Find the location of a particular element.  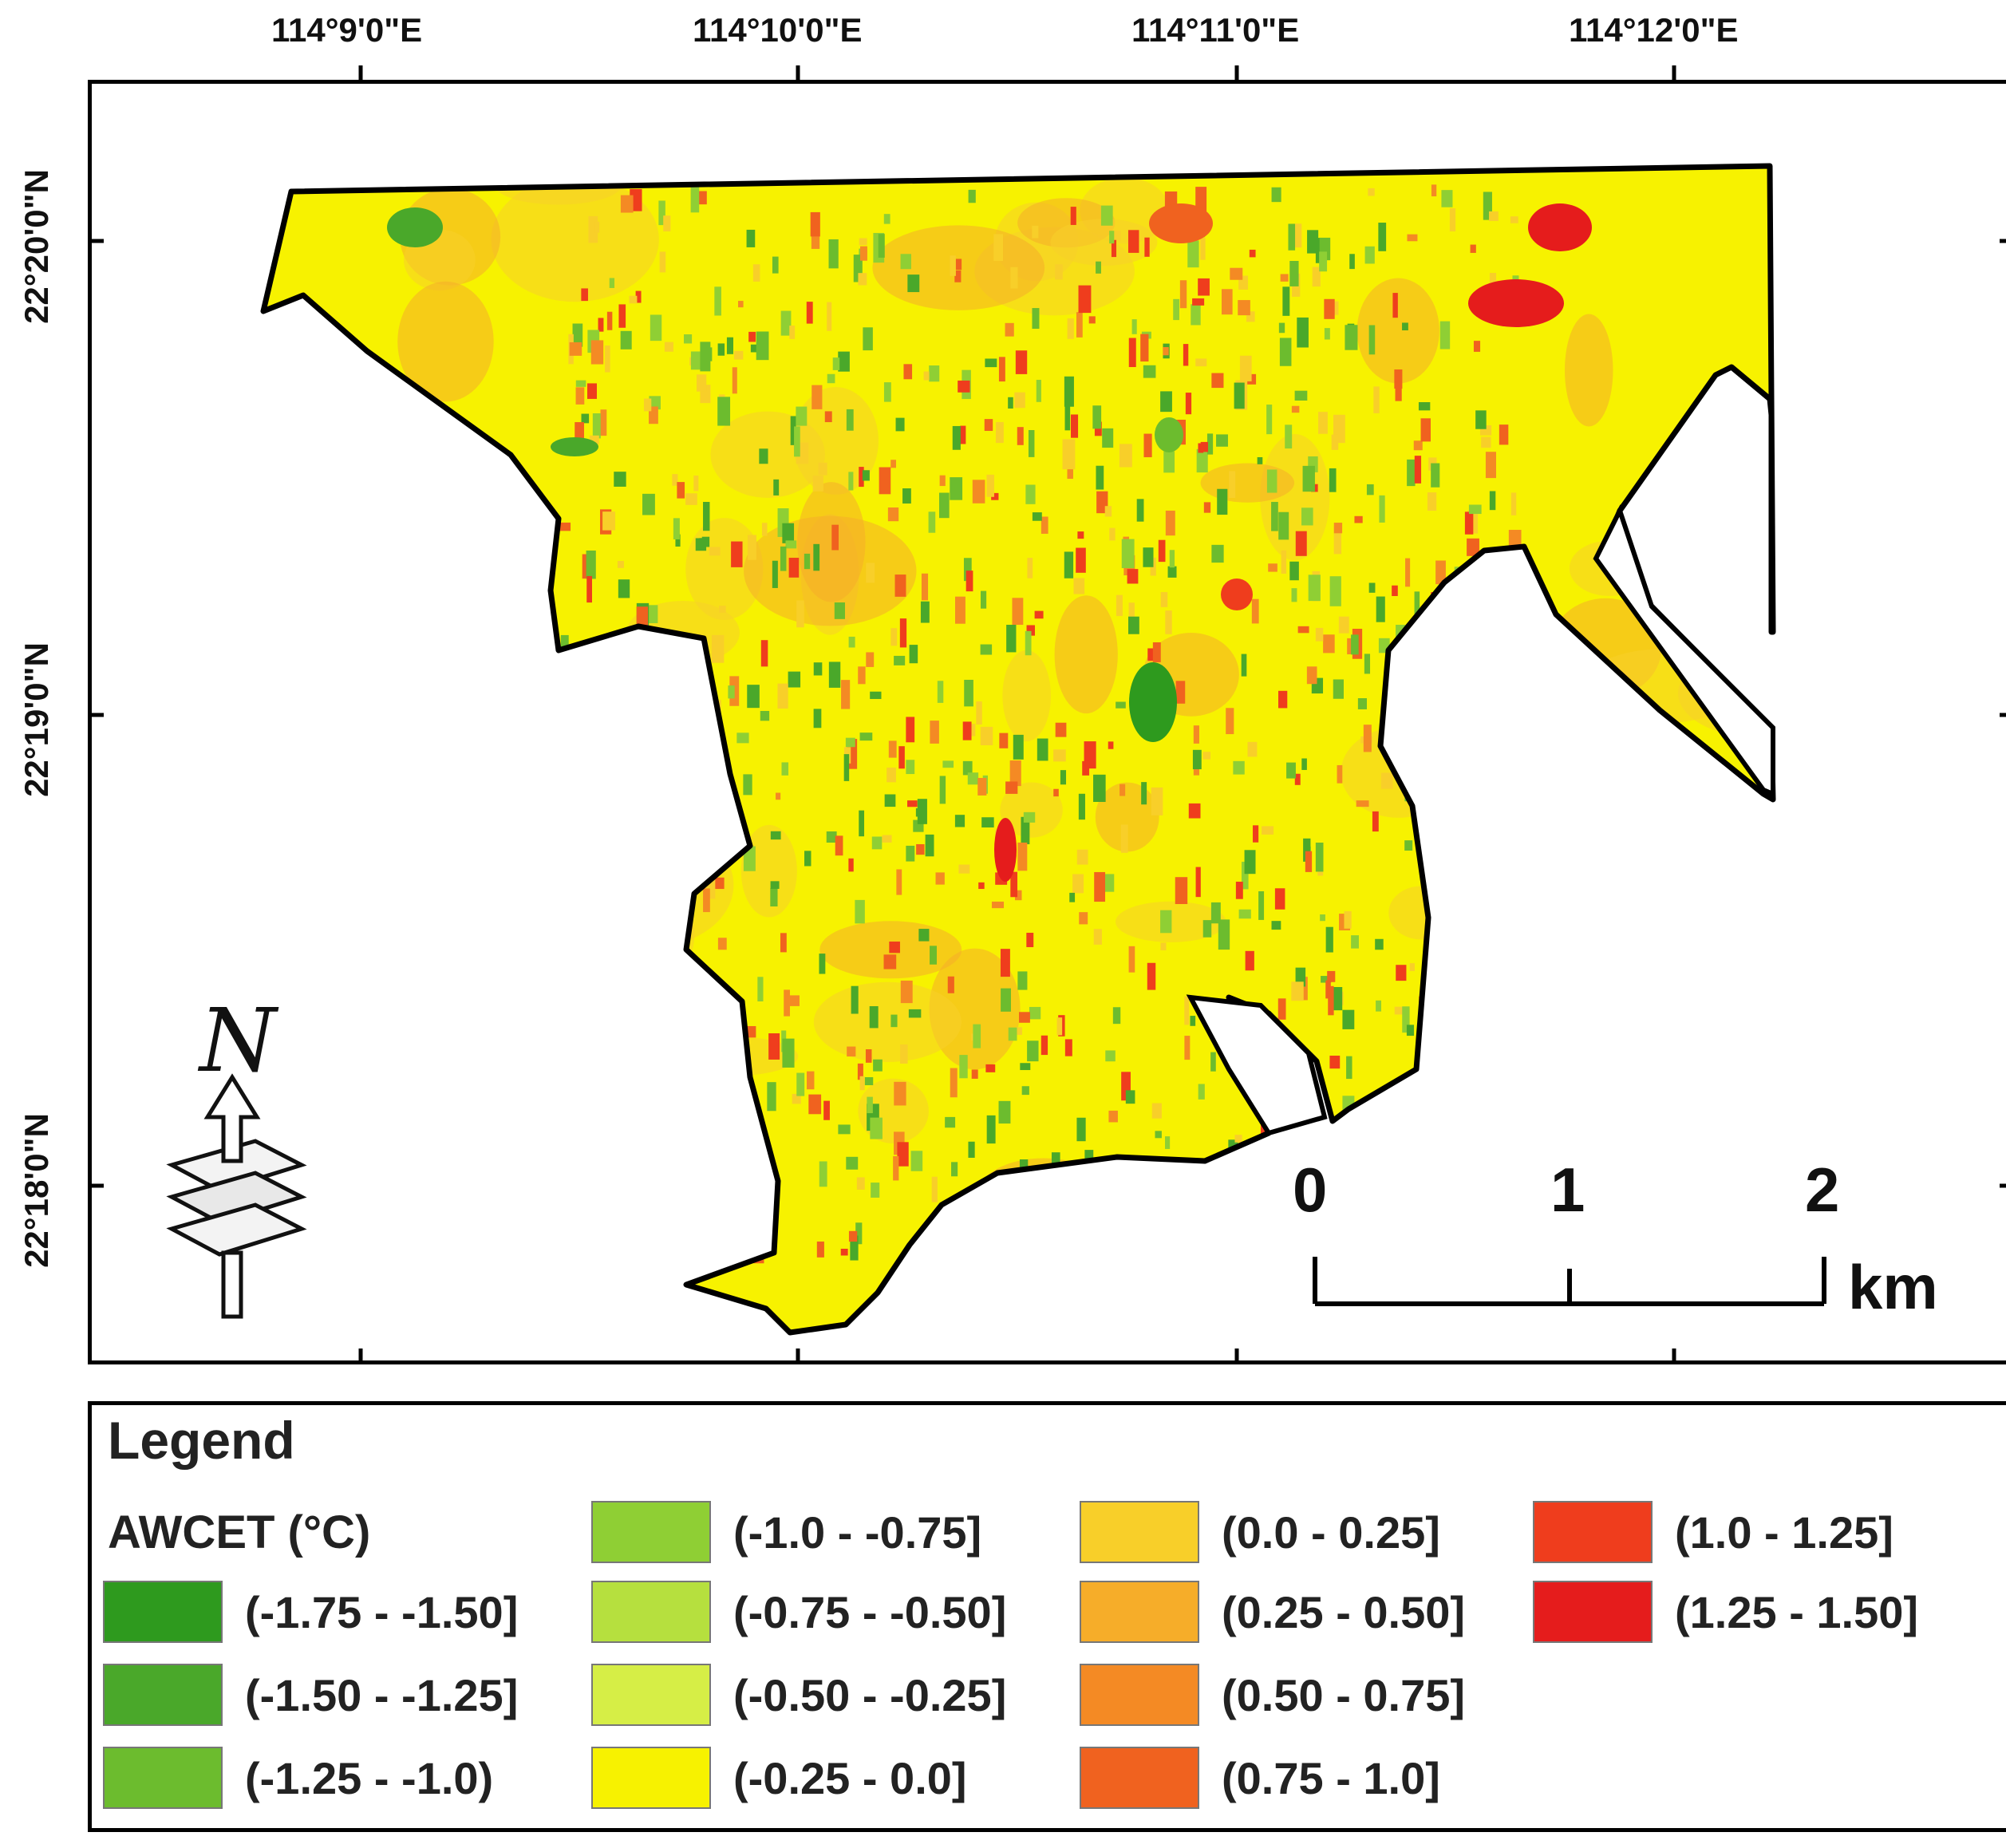

scale-label-2: 2 is located at coordinates (1822, 1190).